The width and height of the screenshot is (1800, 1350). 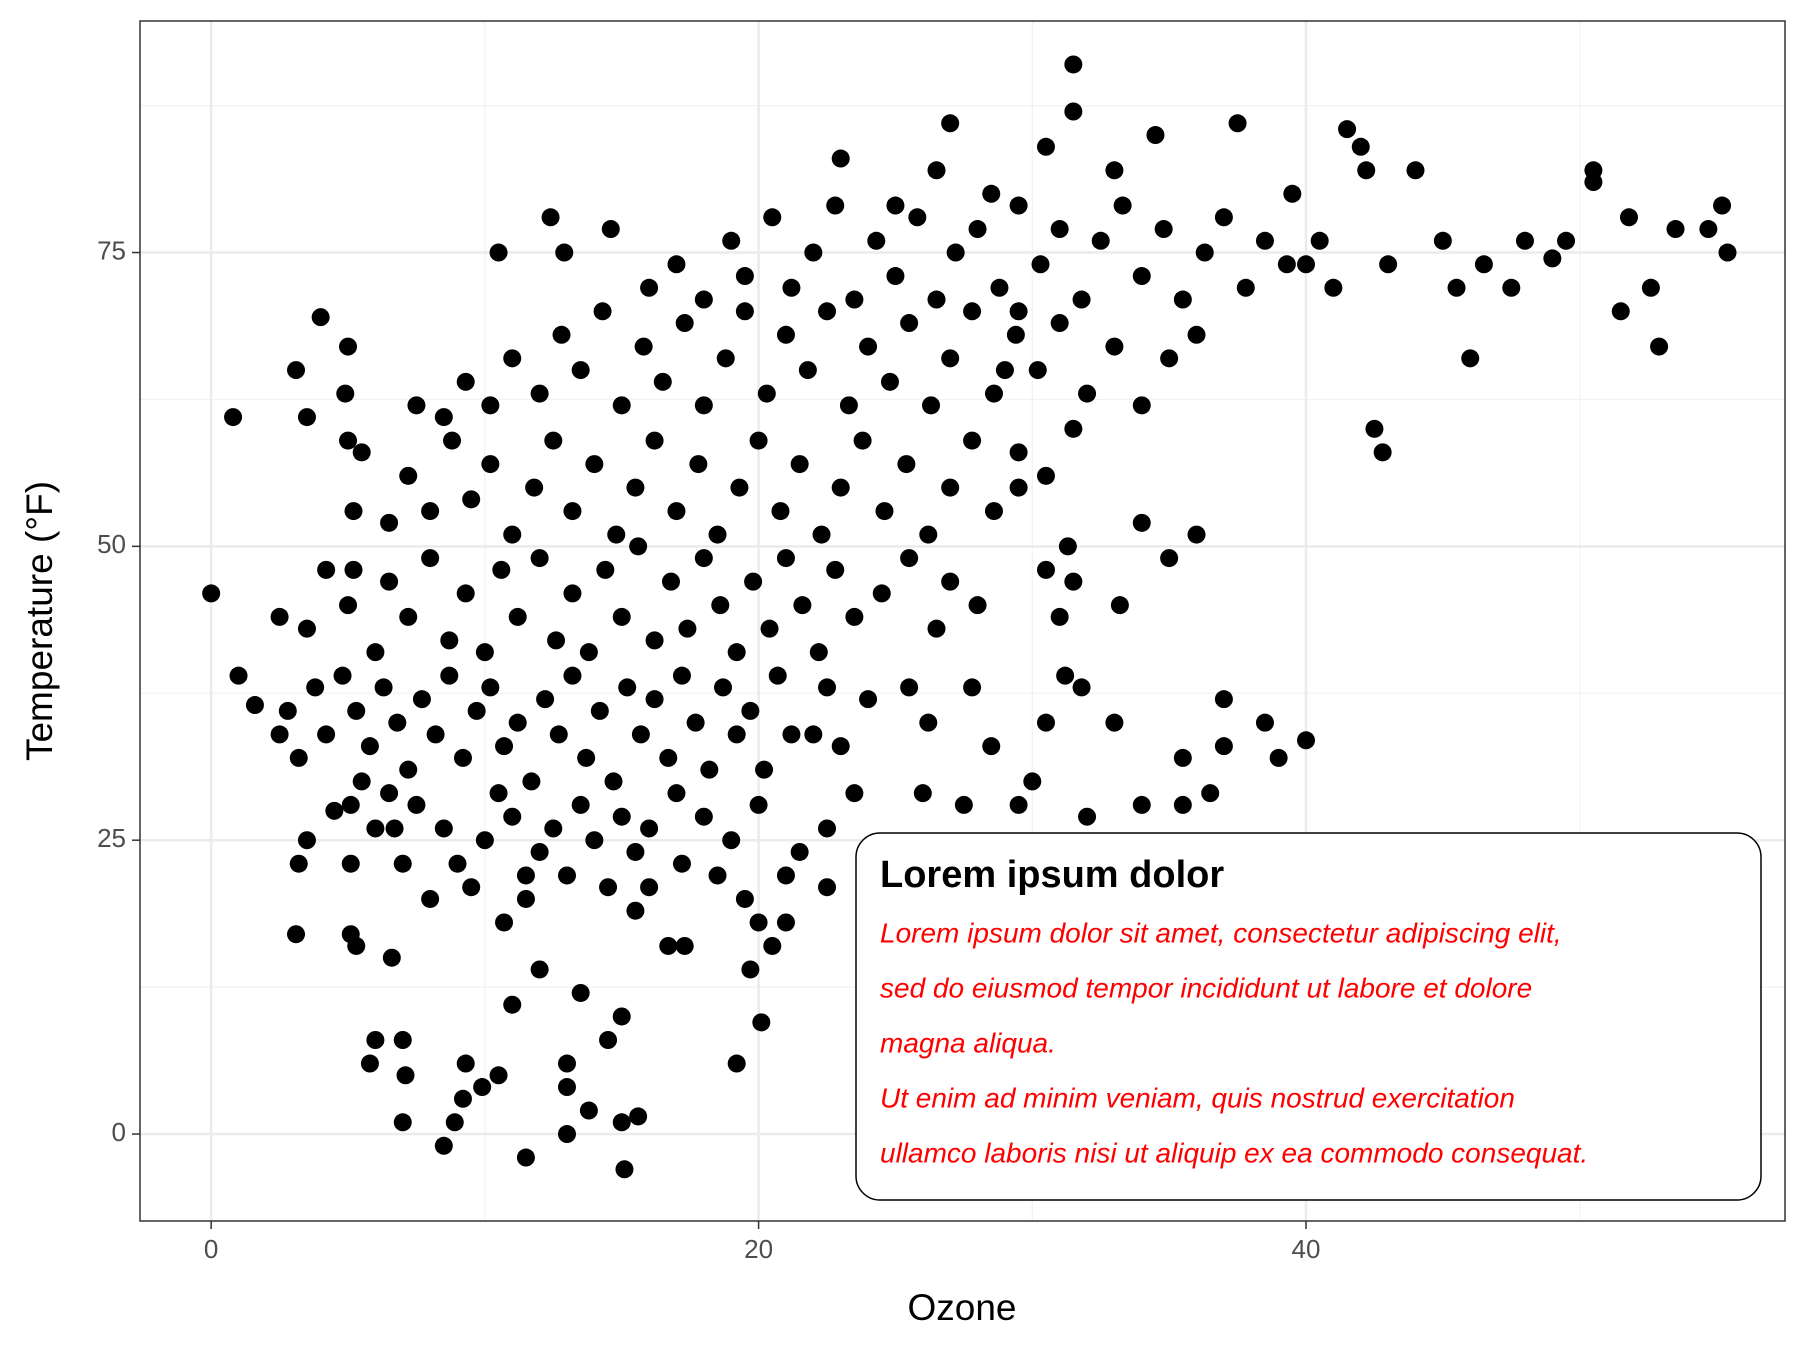 I want to click on x-tick-label: 20, so click(x=758, y=1249).